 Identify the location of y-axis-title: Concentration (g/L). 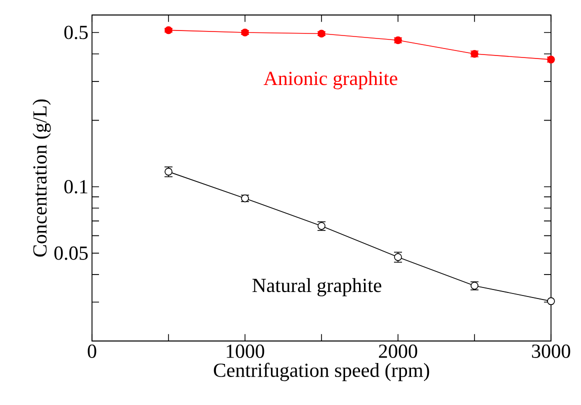
(41, 178).